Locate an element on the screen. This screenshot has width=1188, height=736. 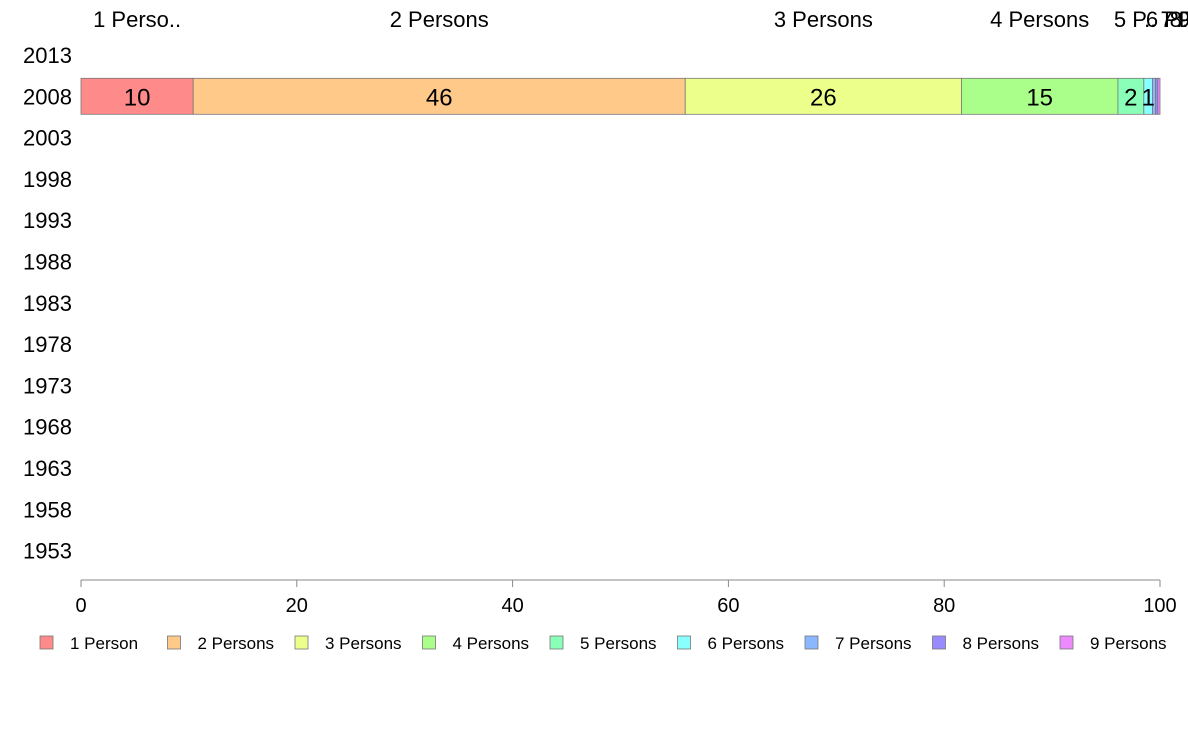
legend-item-4-persons: 4 Persons is located at coordinates (476, 643).